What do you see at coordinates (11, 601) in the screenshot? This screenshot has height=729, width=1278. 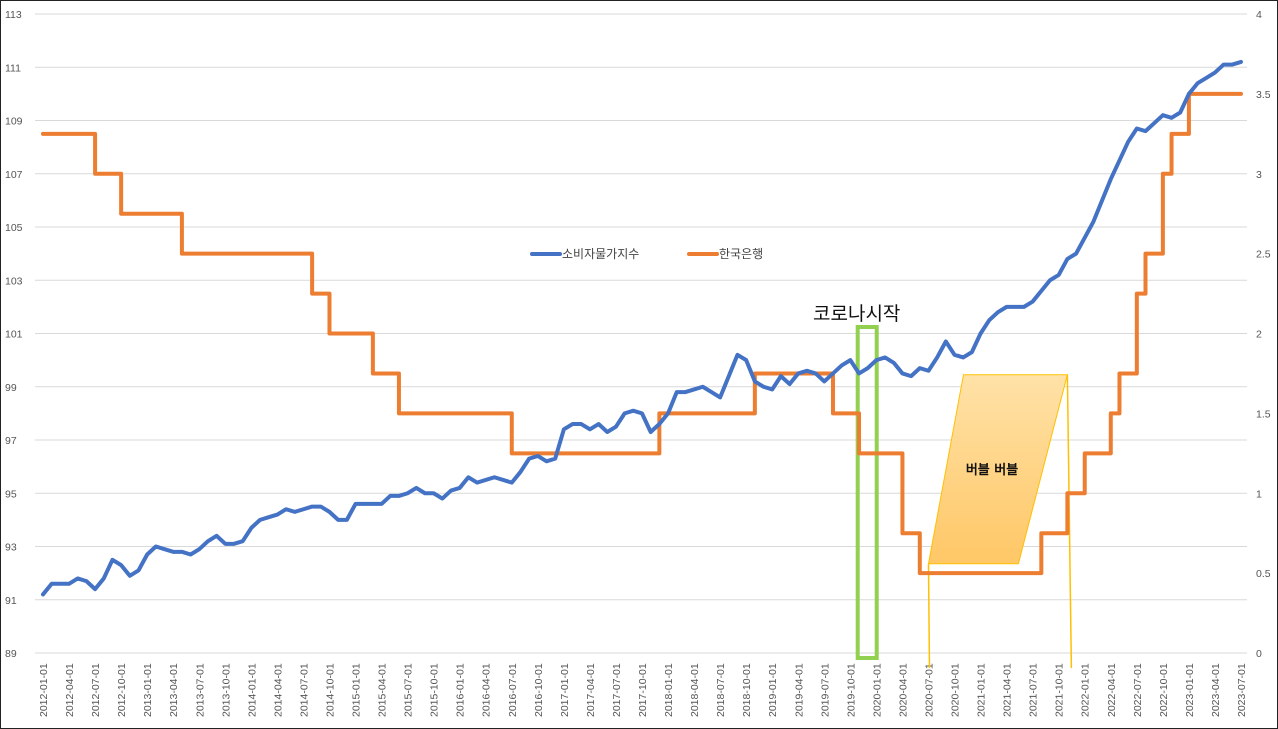 I see `left-tick-label: 91` at bounding box center [11, 601].